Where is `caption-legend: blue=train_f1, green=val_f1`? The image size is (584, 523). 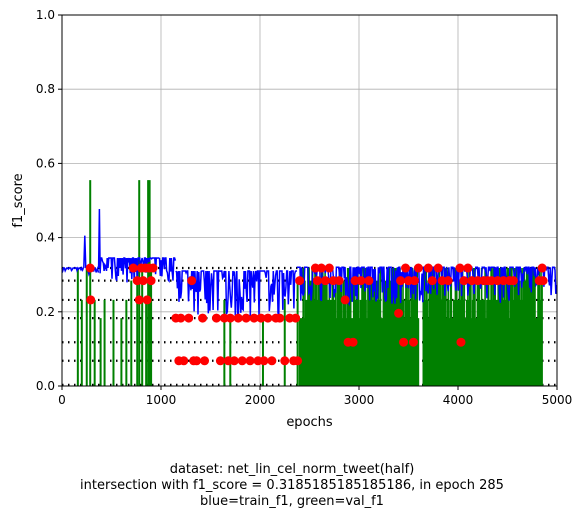
caption-legend: blue=train_f1, green=val_f1 is located at coordinates (292, 502).